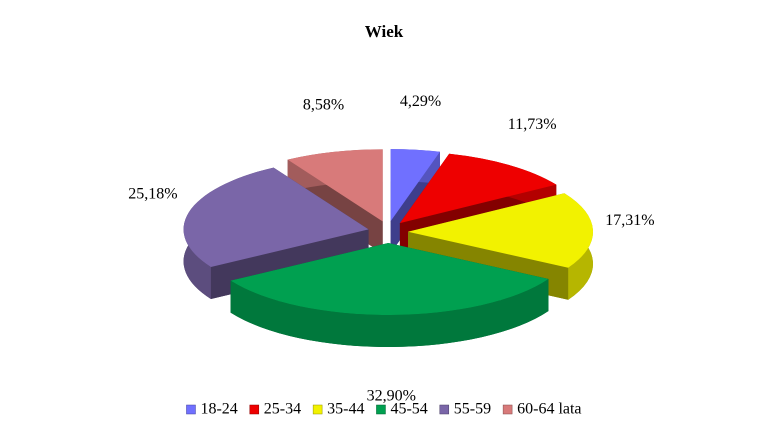 Image resolution: width=765 pixels, height=439 pixels. I want to click on legend-label: 55-59, so click(472, 409).